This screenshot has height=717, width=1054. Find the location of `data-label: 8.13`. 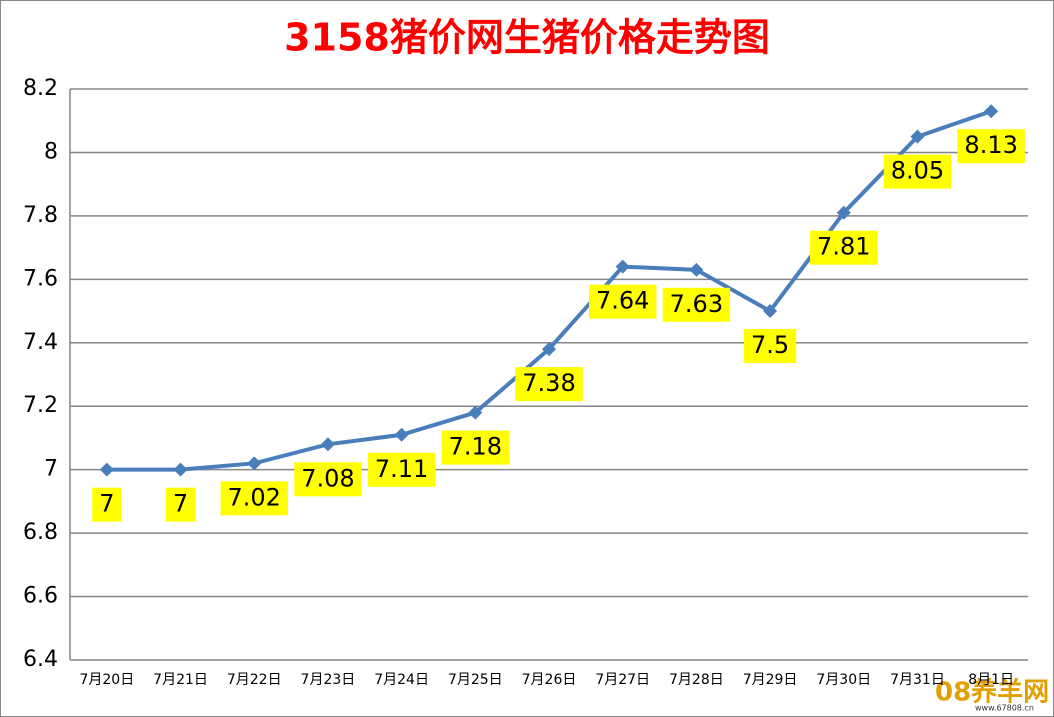

data-label: 8.13 is located at coordinates (990, 145).